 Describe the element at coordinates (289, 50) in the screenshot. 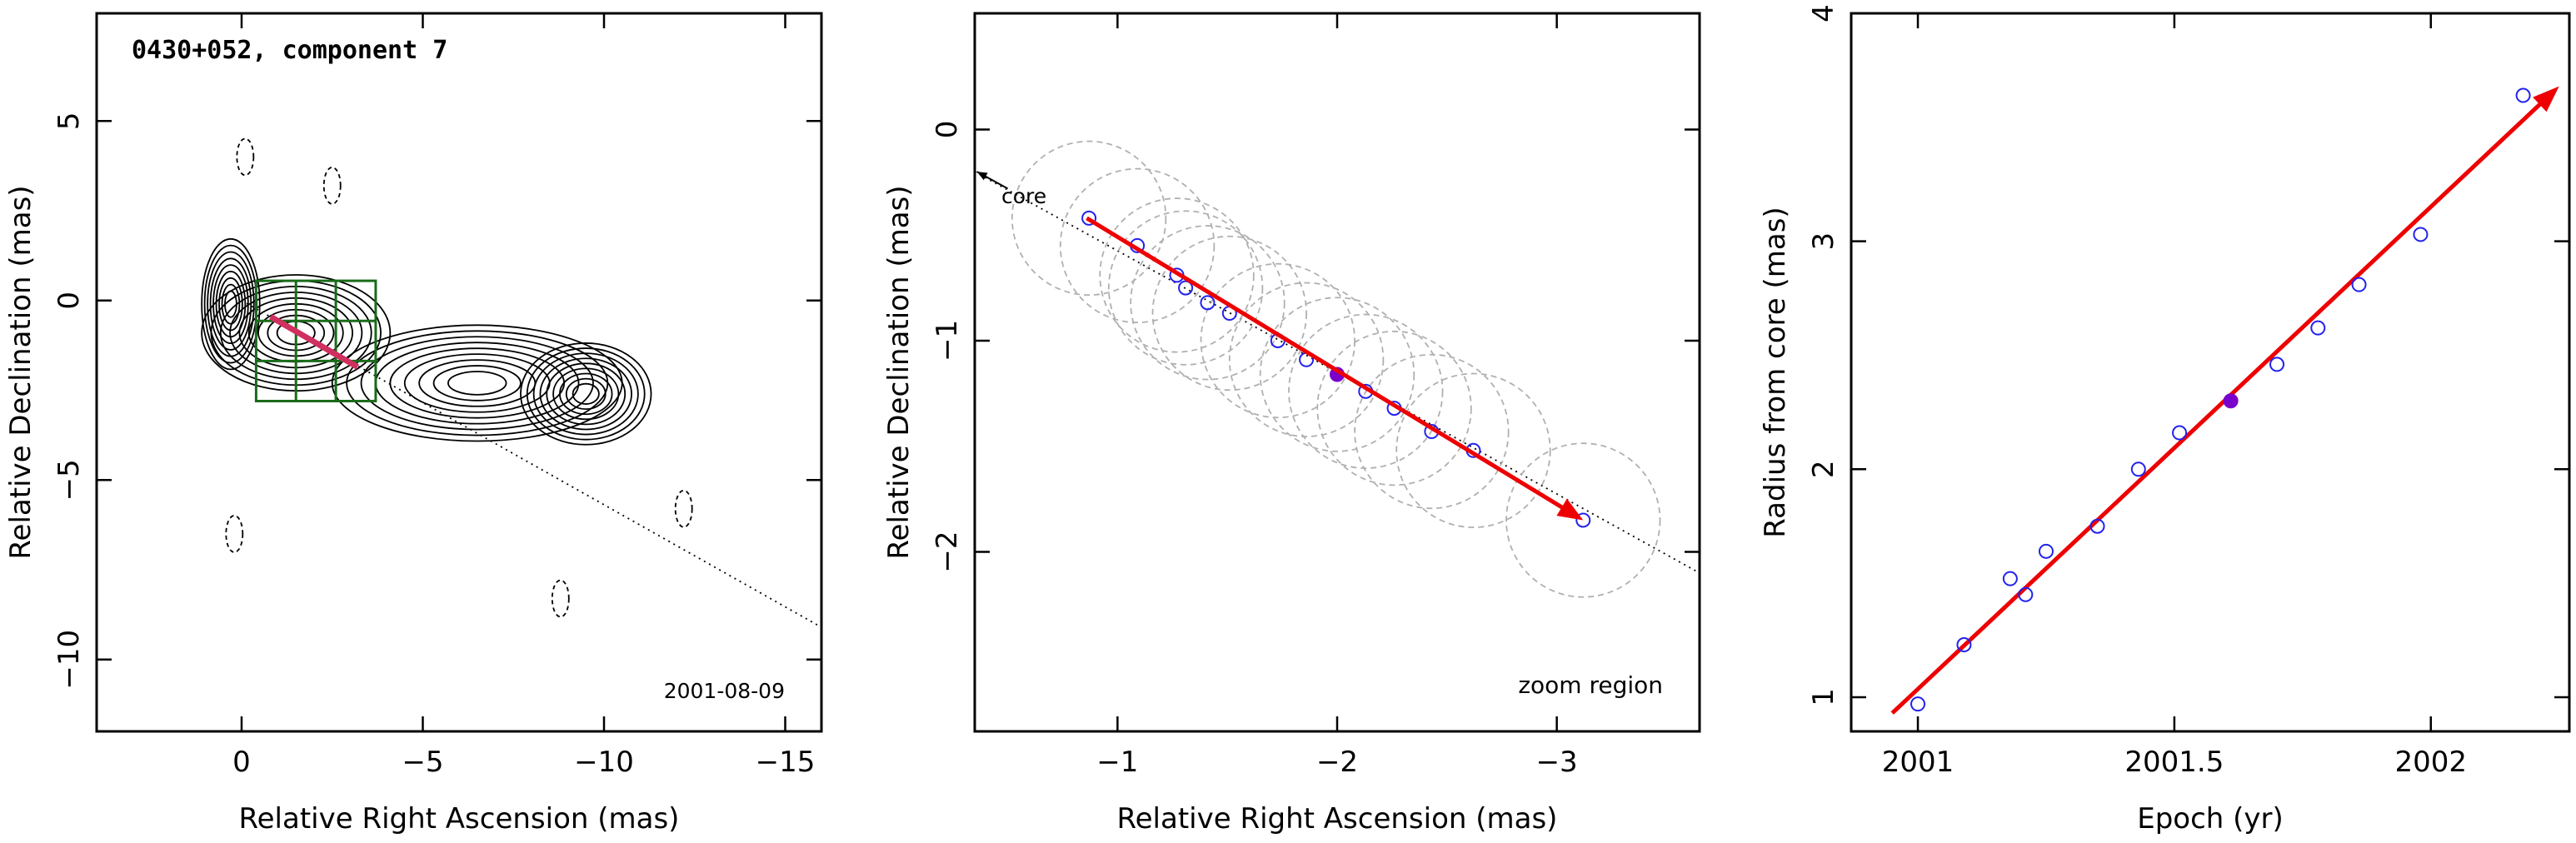

I see `chart-title: 0430+052, component 7` at that location.